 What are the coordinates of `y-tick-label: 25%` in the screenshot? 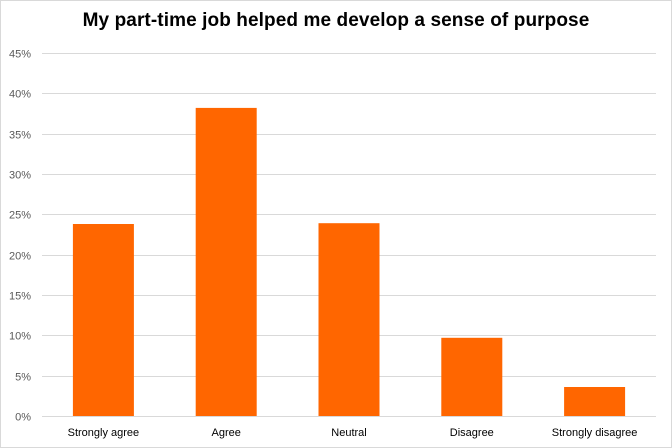 It's located at (20, 216).